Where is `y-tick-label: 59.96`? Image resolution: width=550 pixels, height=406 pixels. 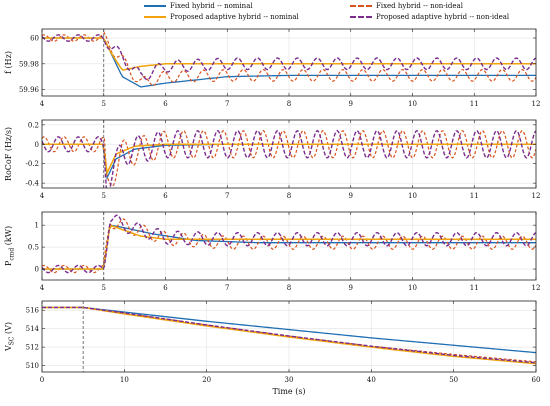
y-tick-label: 59.96 is located at coordinates (29, 90).